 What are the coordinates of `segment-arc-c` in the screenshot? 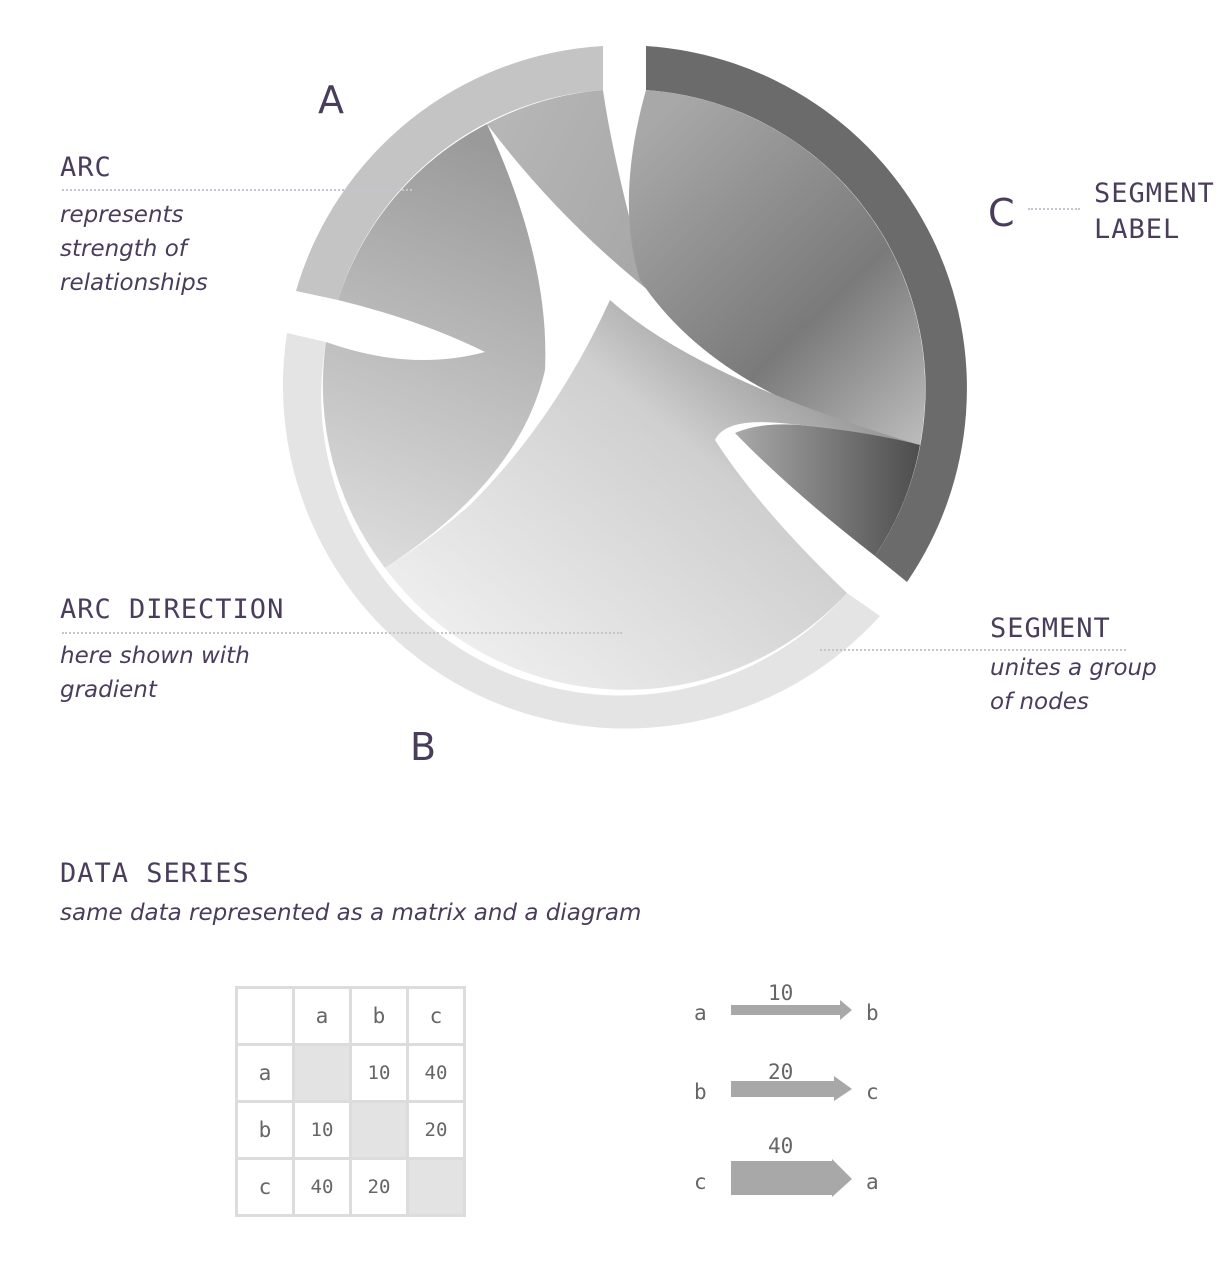 It's located at (806, 314).